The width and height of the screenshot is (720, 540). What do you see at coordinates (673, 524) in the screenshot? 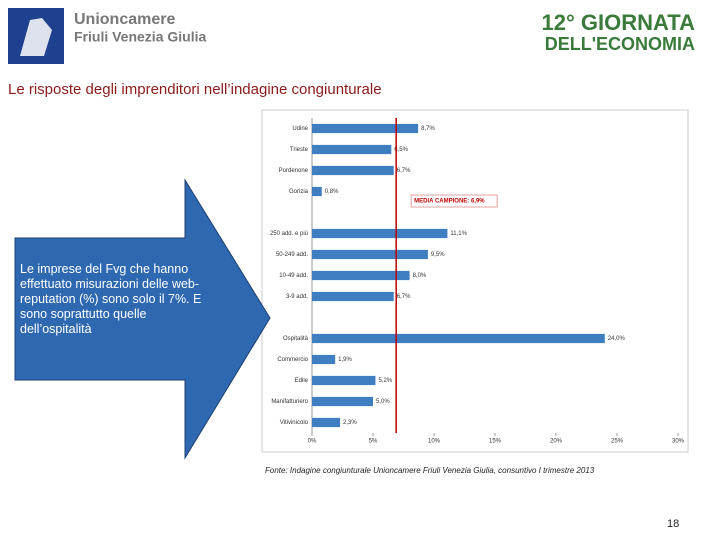
I see `page-number: 18` at bounding box center [673, 524].